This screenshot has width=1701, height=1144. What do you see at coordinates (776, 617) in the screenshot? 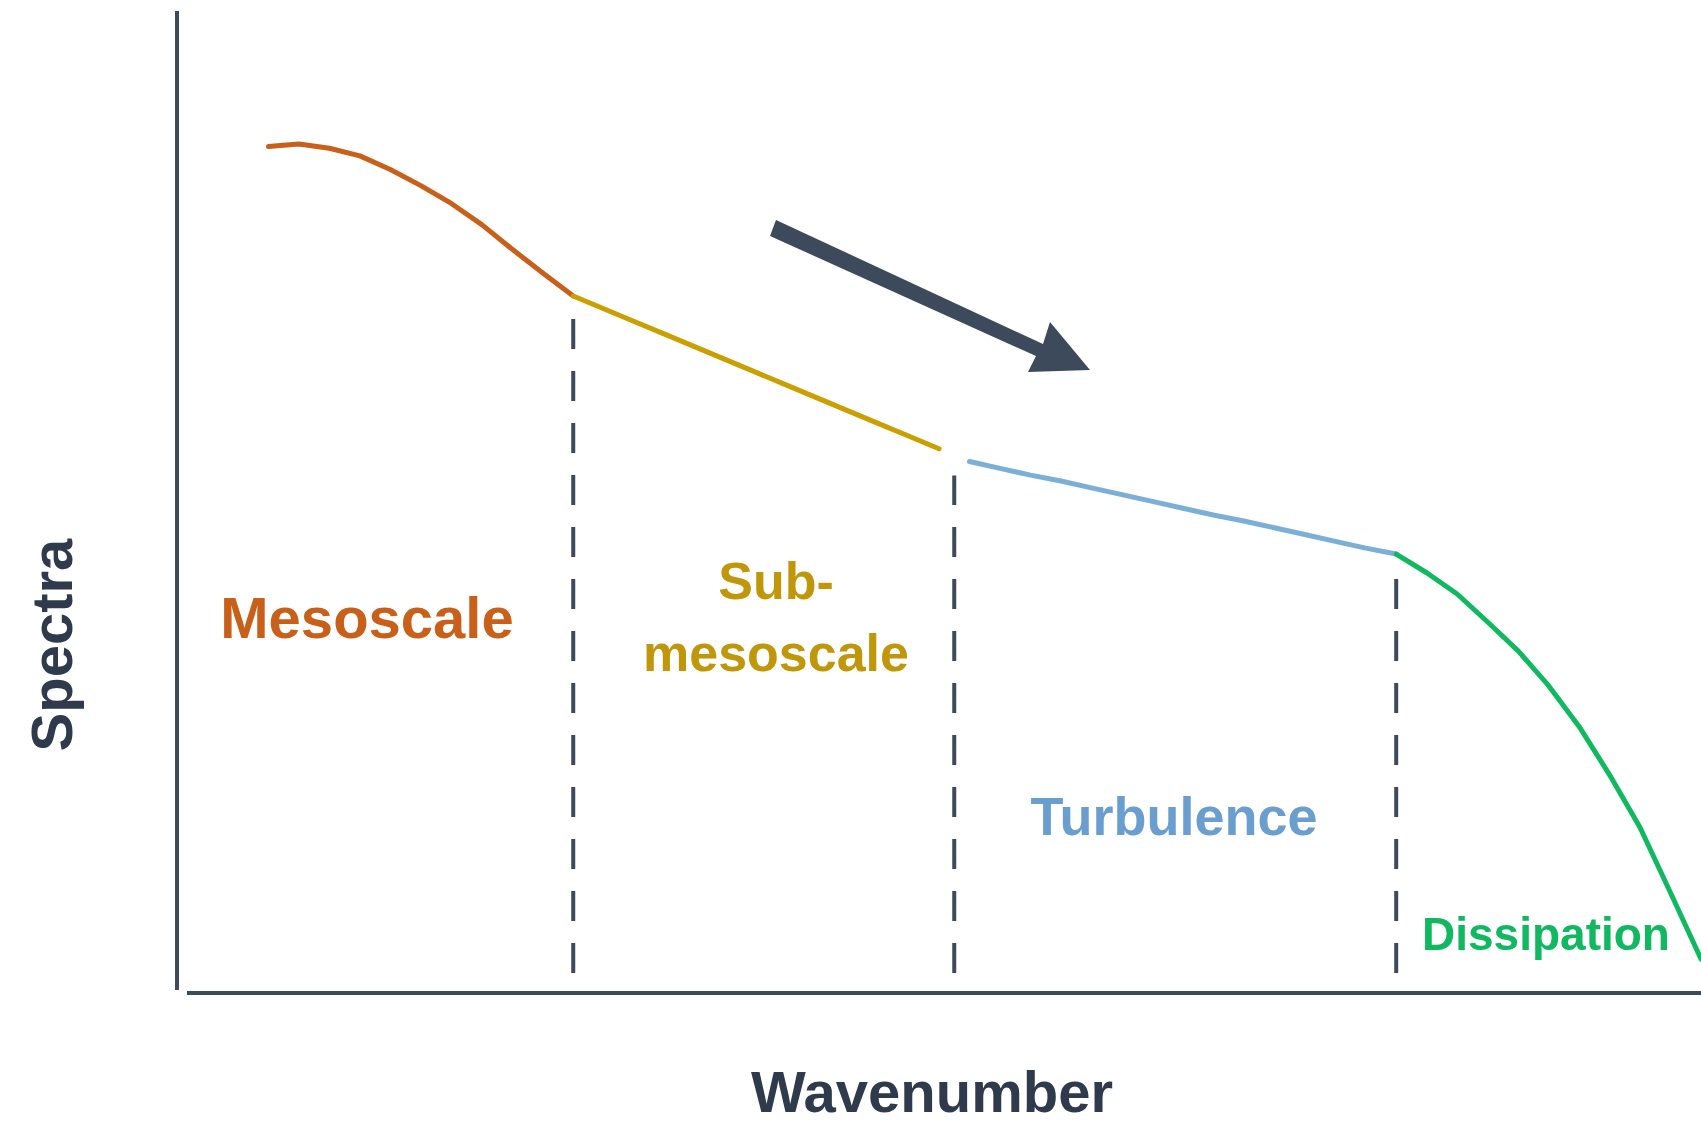
I see `text: Sub-mesoscale` at bounding box center [776, 617].